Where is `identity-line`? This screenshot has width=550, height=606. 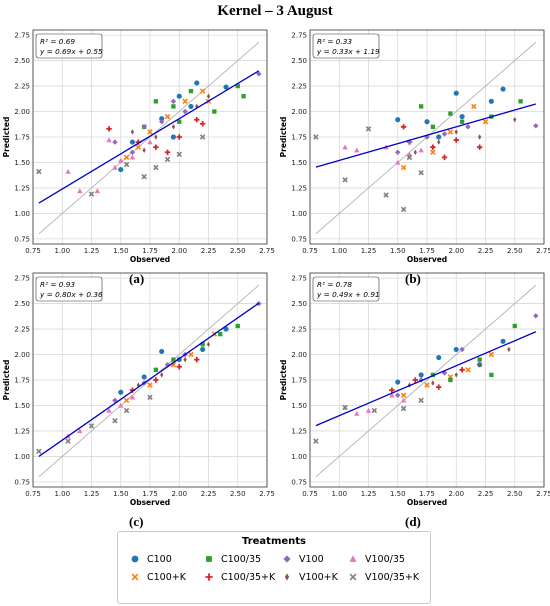 identity-line is located at coordinates (149, 381).